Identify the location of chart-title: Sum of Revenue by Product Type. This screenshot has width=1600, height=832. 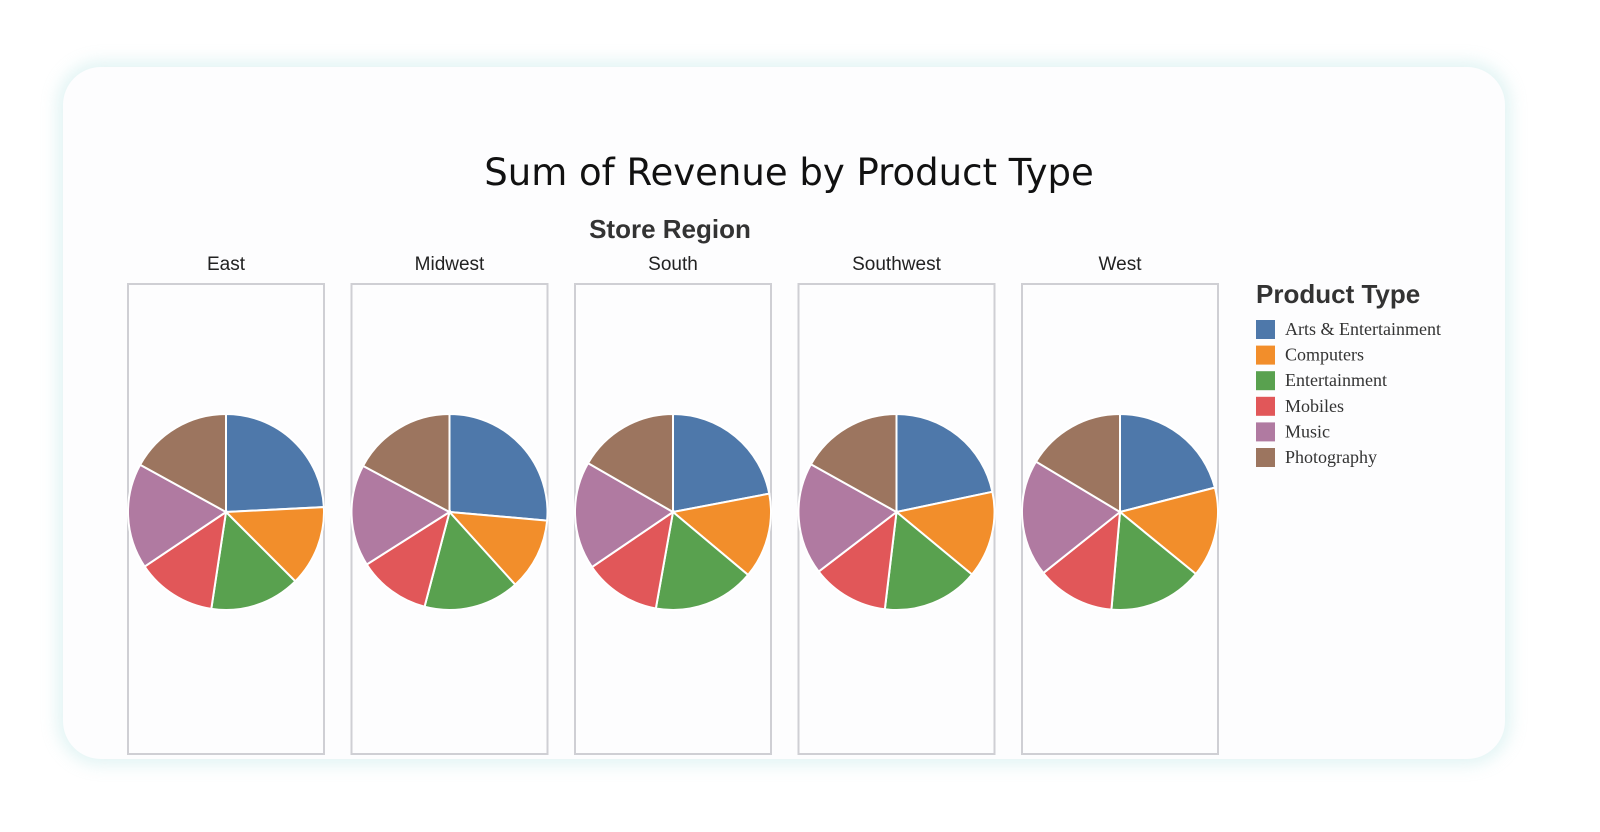
(788, 172).